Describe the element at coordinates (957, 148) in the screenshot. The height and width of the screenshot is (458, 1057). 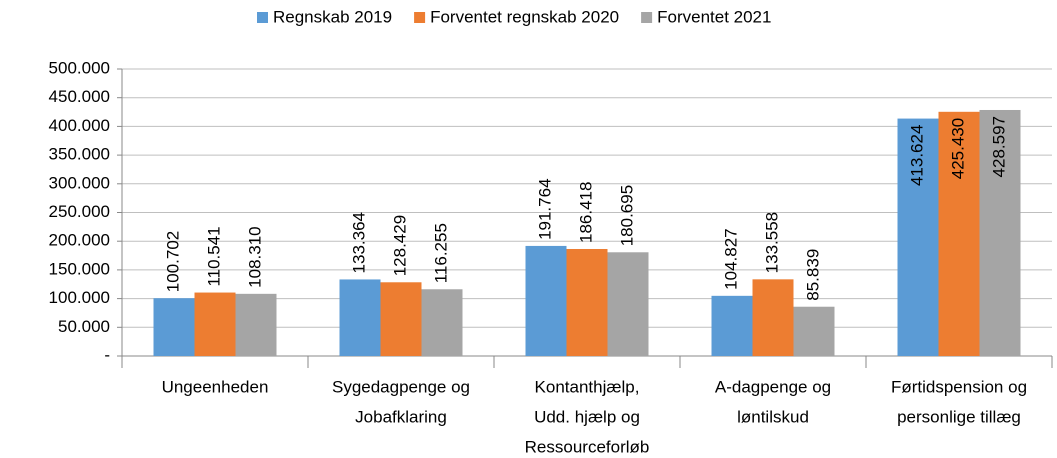
I see `data-label: 425.430` at that location.